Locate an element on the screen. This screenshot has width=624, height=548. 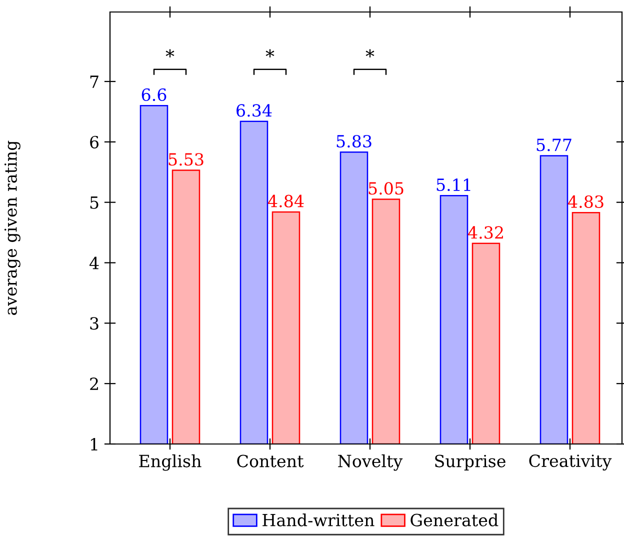
data-label: 4.84 is located at coordinates (286, 201).